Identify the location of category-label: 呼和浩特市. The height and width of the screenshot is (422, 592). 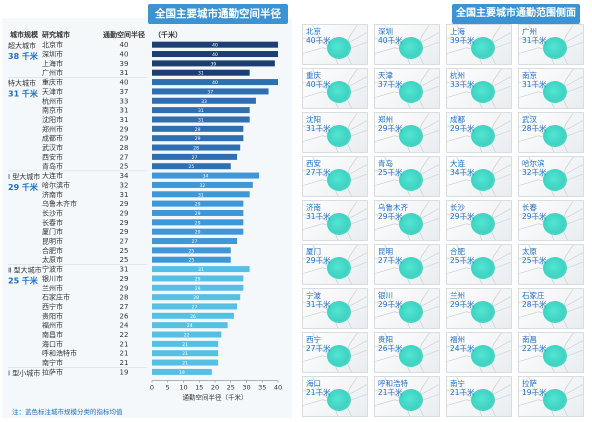
(59, 353).